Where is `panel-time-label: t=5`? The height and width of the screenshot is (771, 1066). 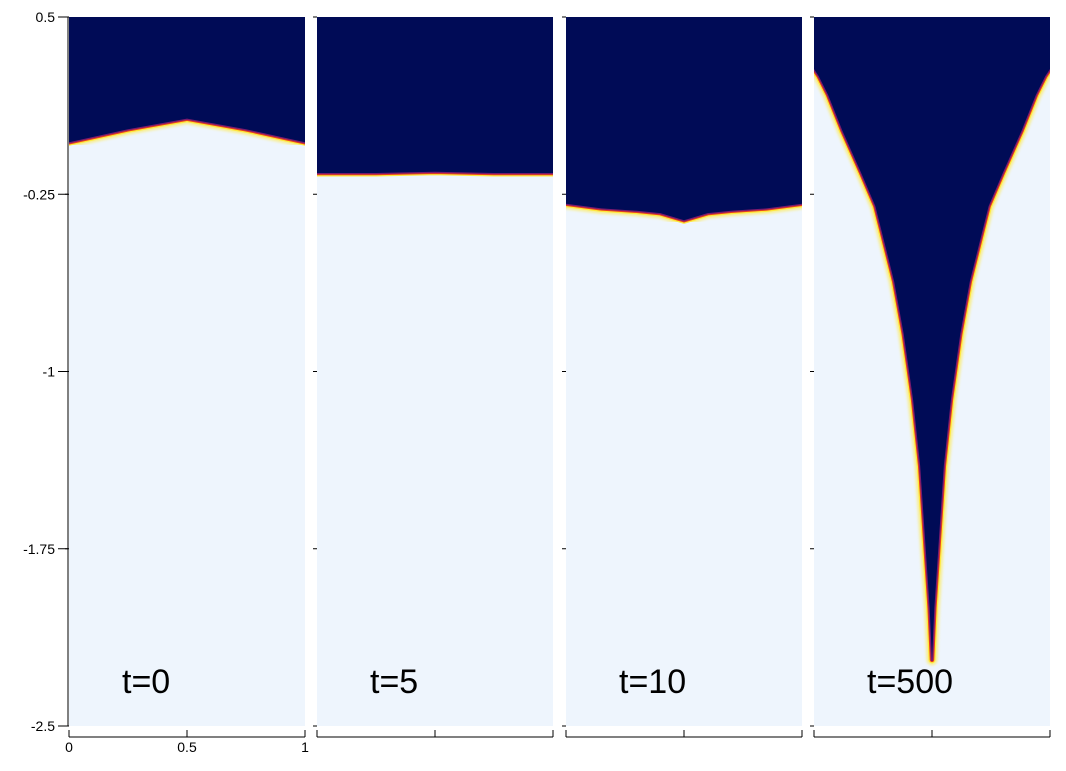 panel-time-label: t=5 is located at coordinates (394, 682).